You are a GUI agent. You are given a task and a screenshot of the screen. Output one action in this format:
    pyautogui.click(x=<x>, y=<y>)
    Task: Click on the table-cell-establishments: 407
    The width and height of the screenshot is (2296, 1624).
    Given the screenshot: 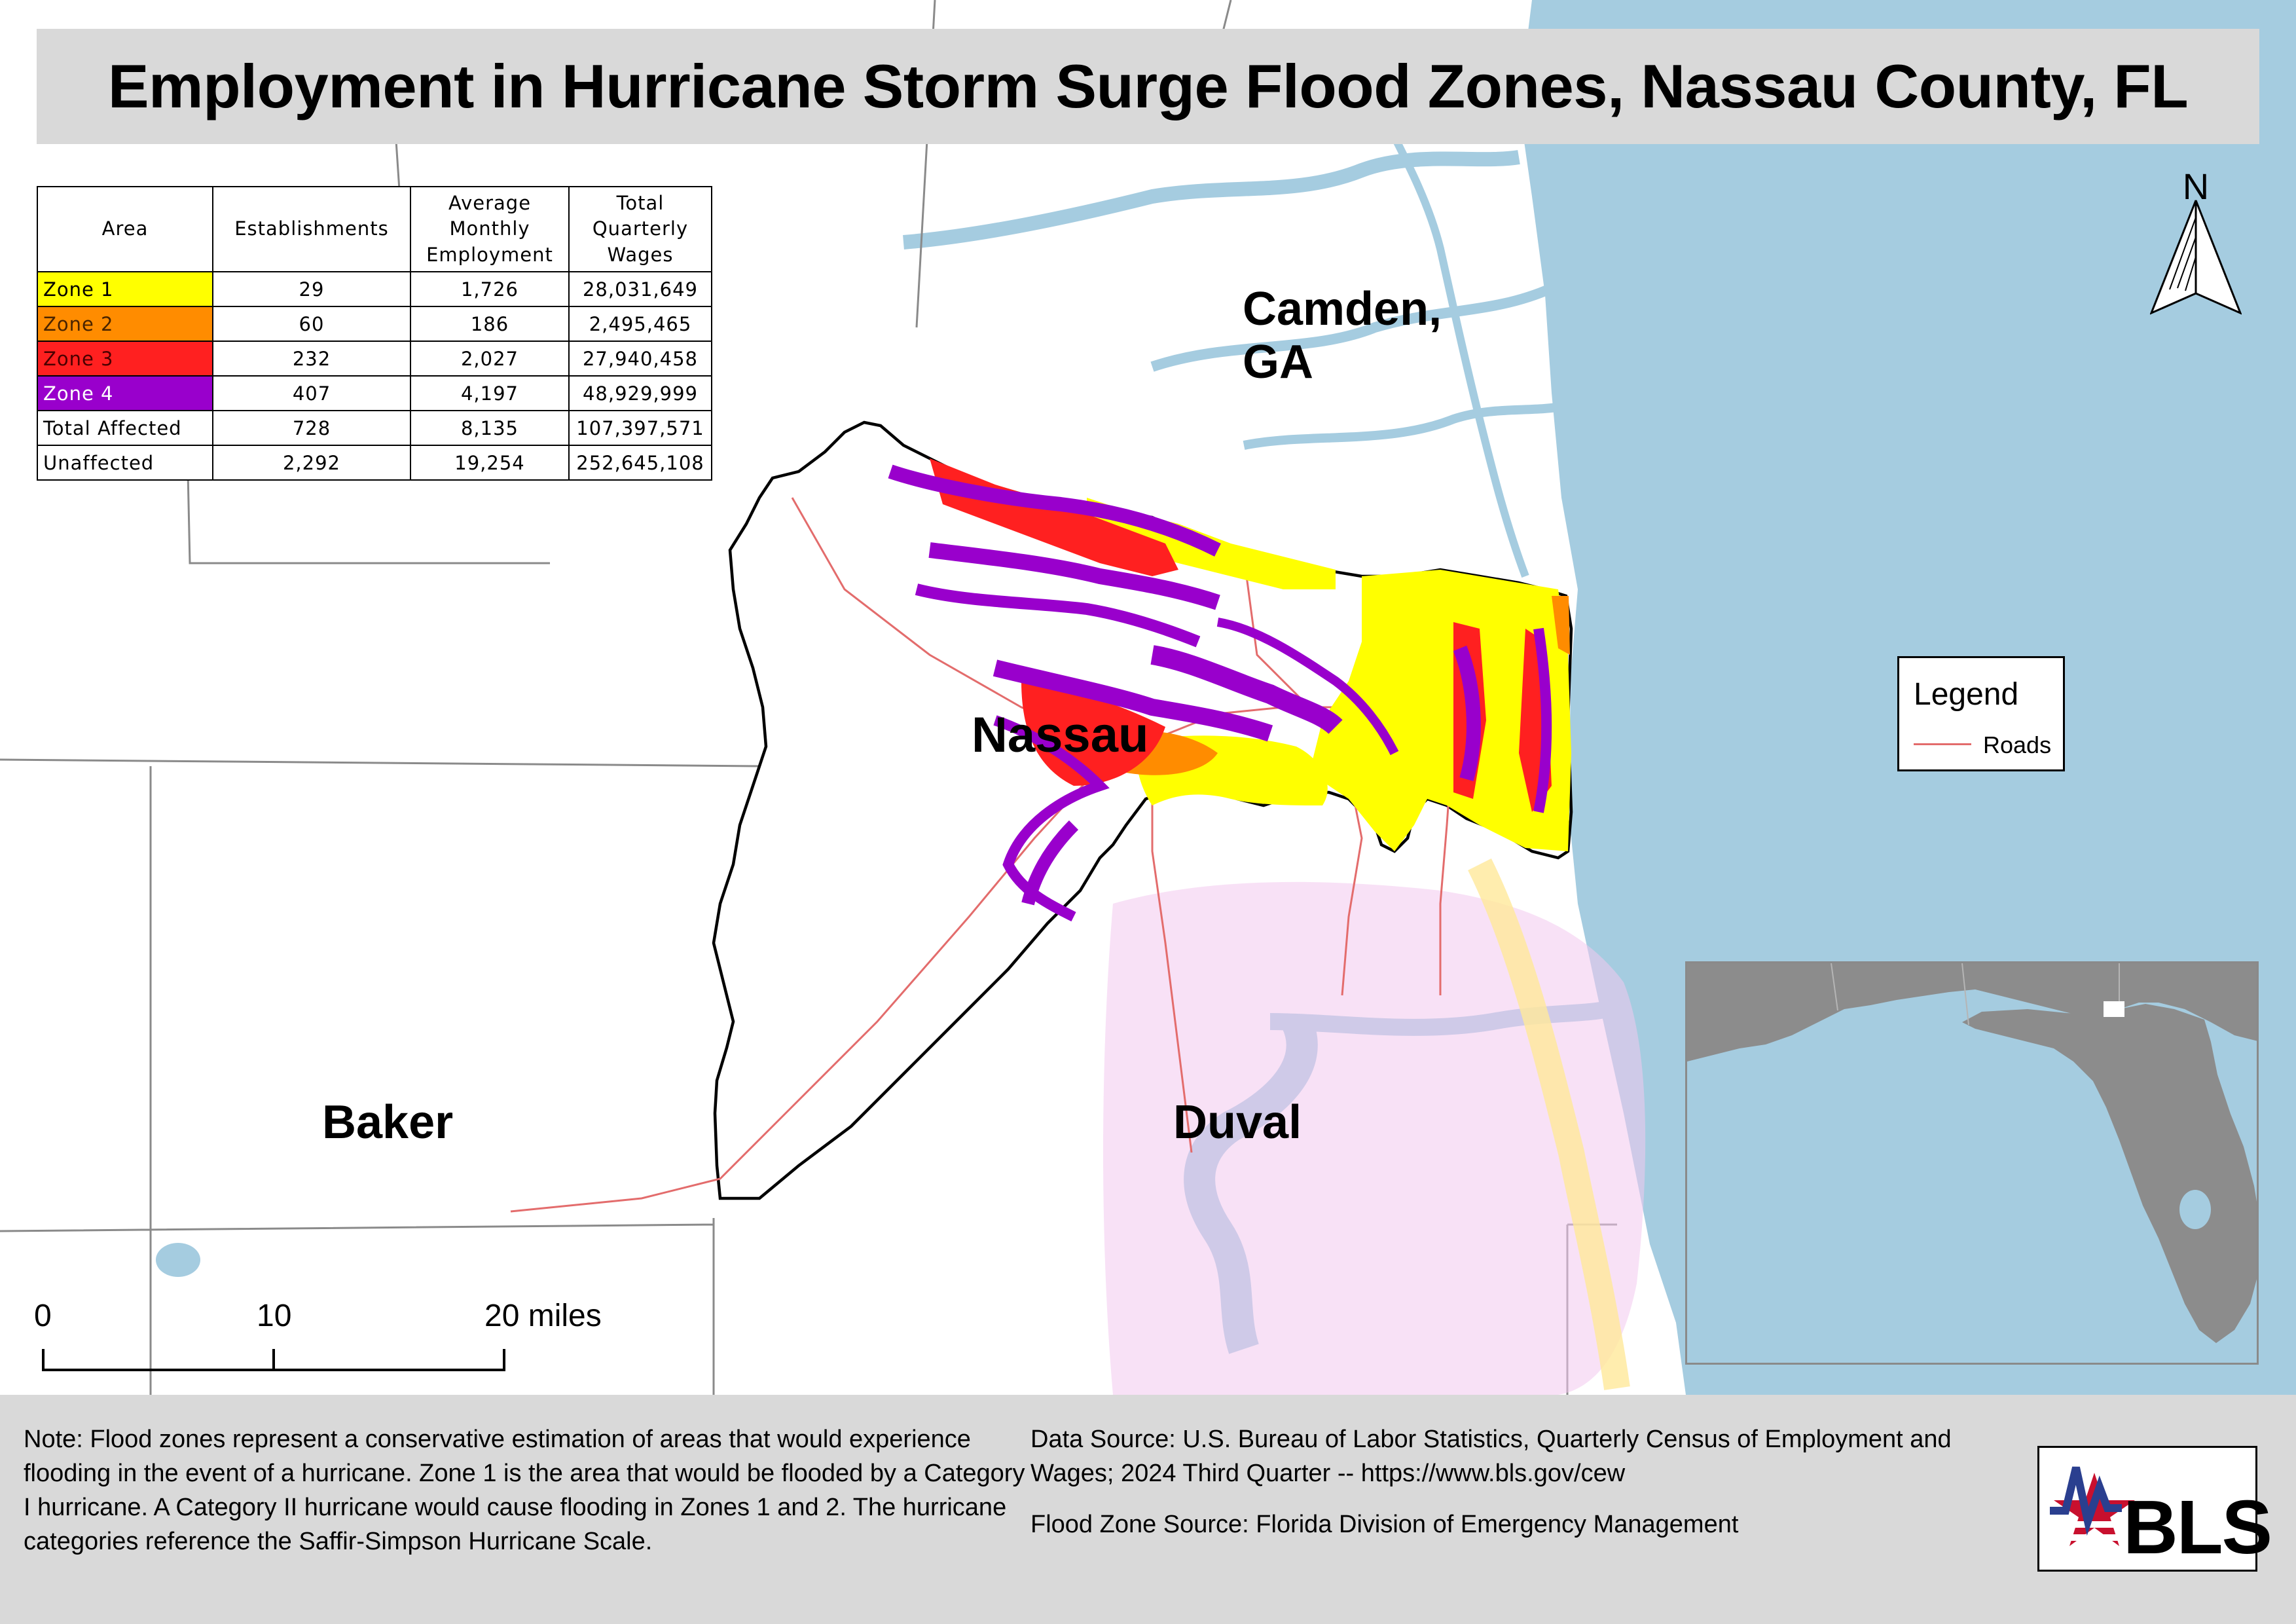 What is the action you would take?
    pyautogui.click(x=311, y=393)
    